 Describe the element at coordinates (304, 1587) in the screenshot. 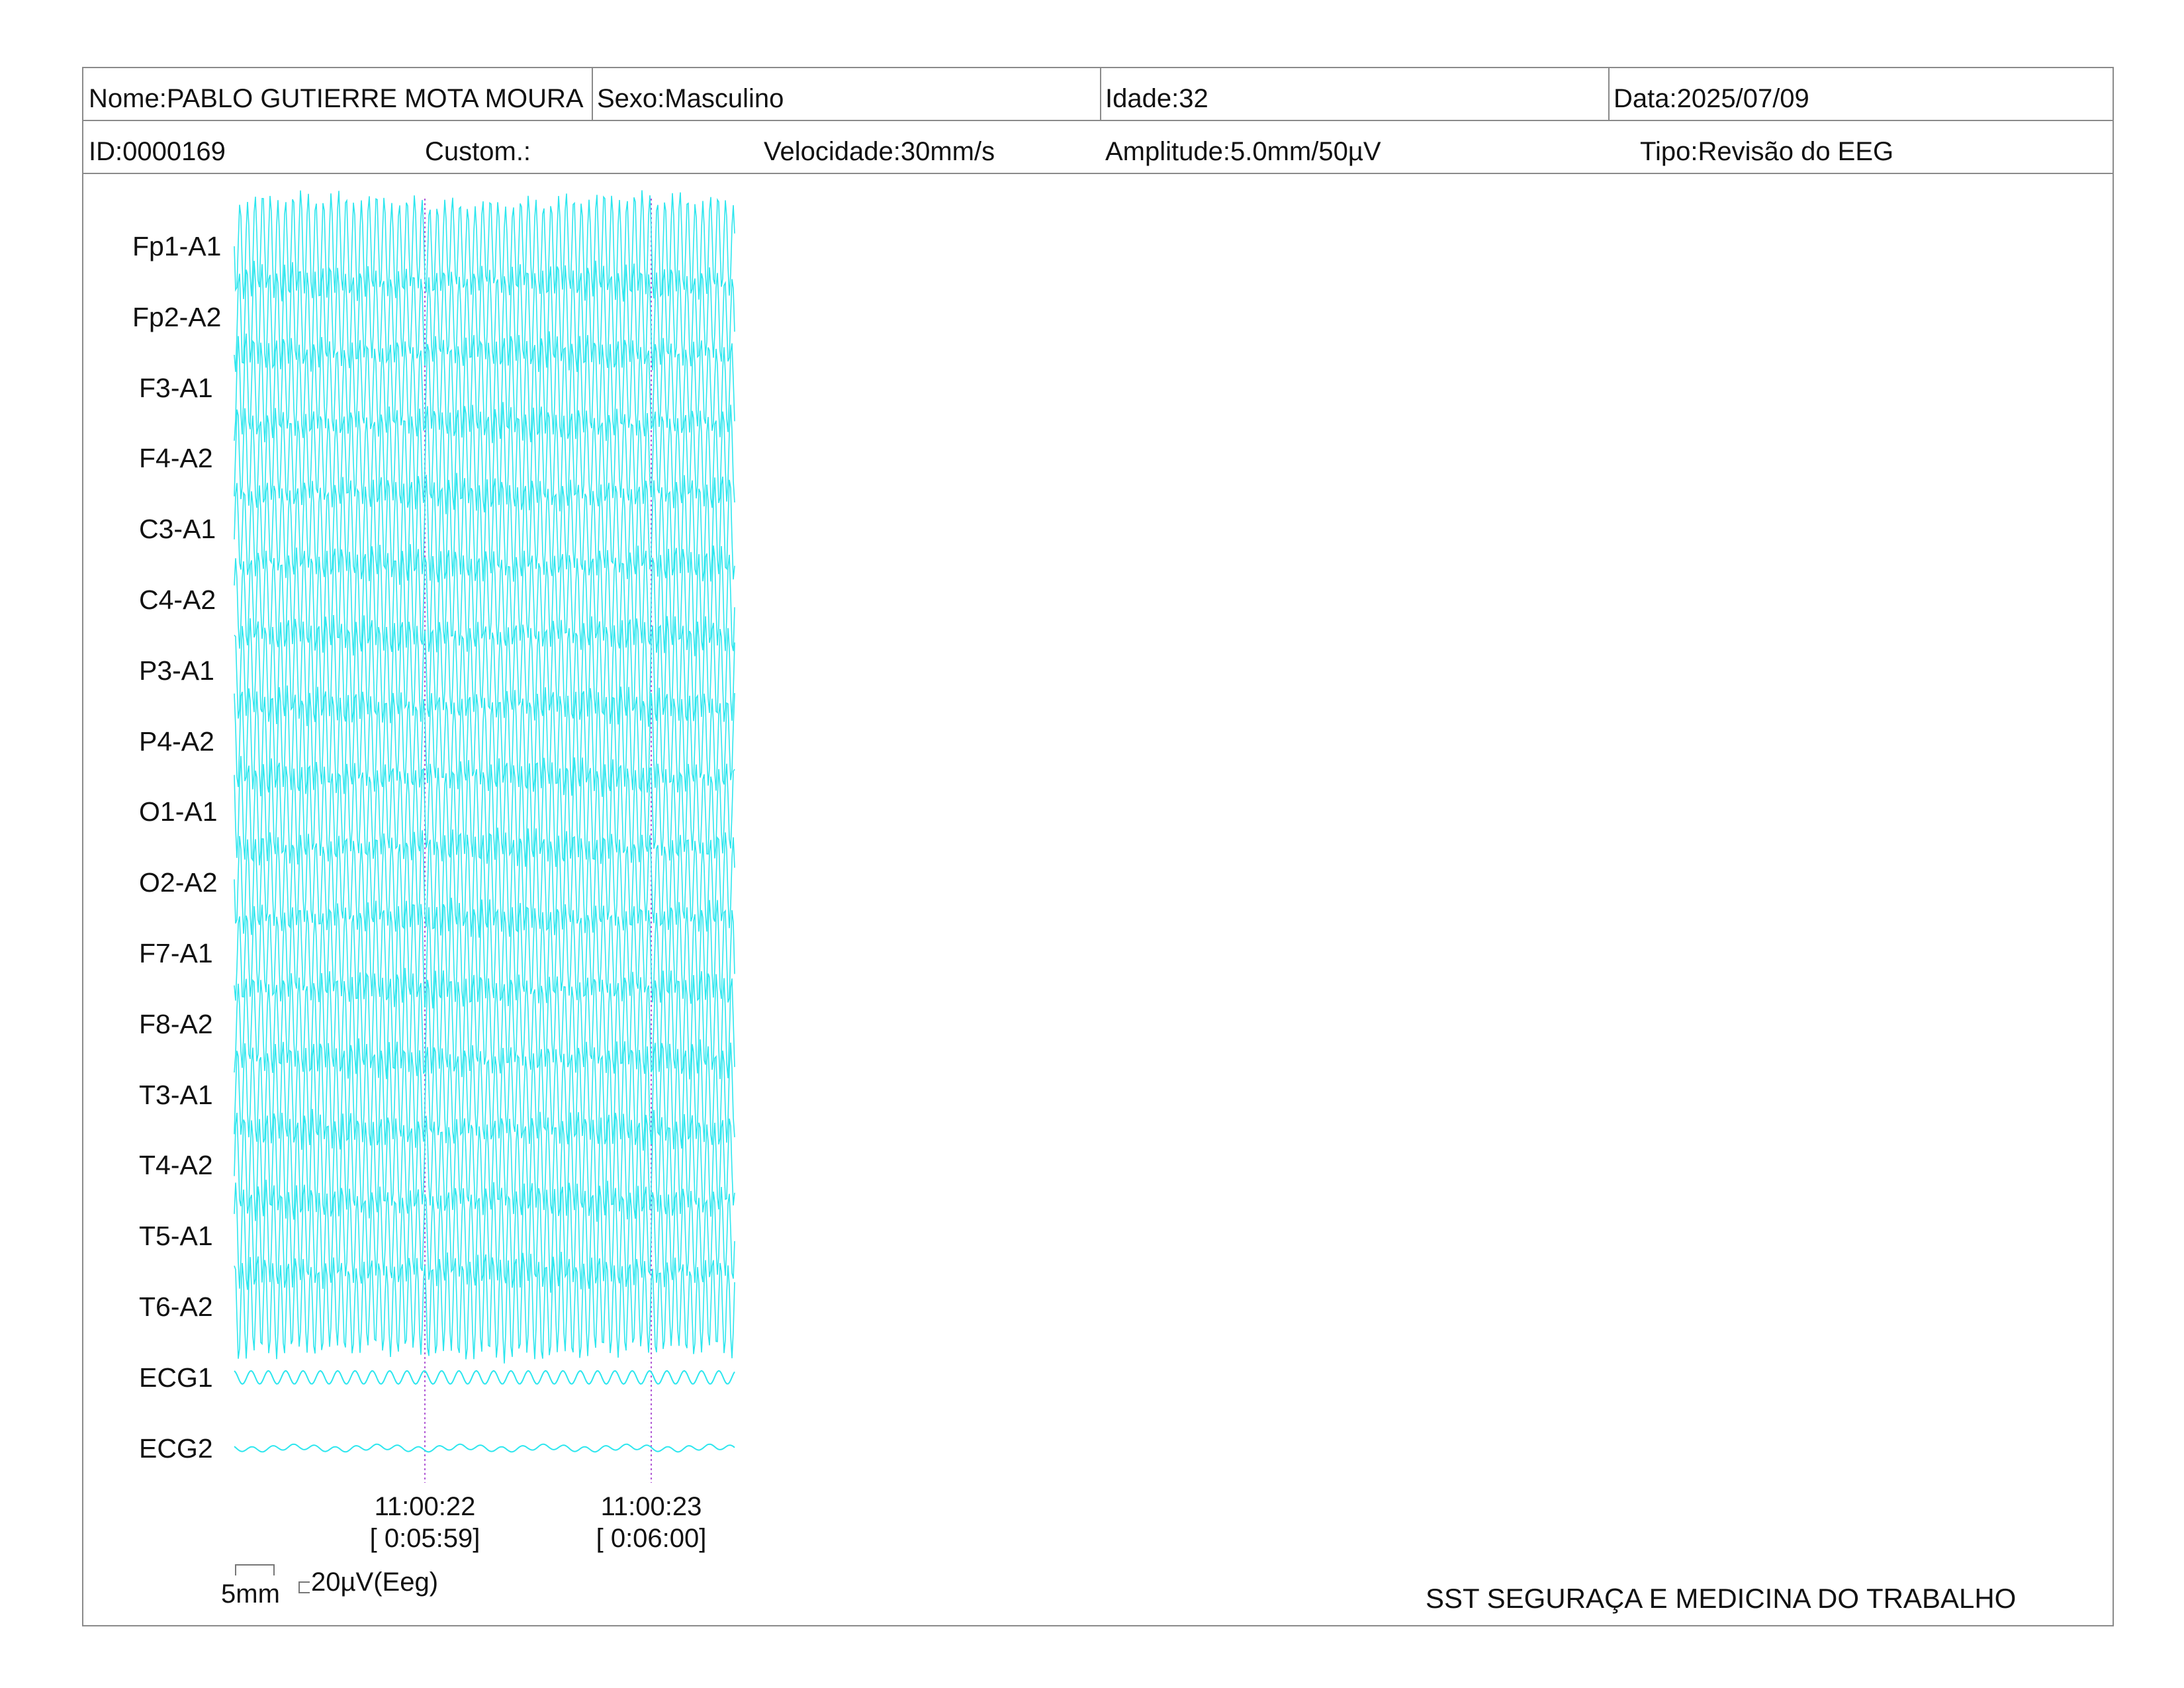

I see `amplitude-scale-bar` at that location.